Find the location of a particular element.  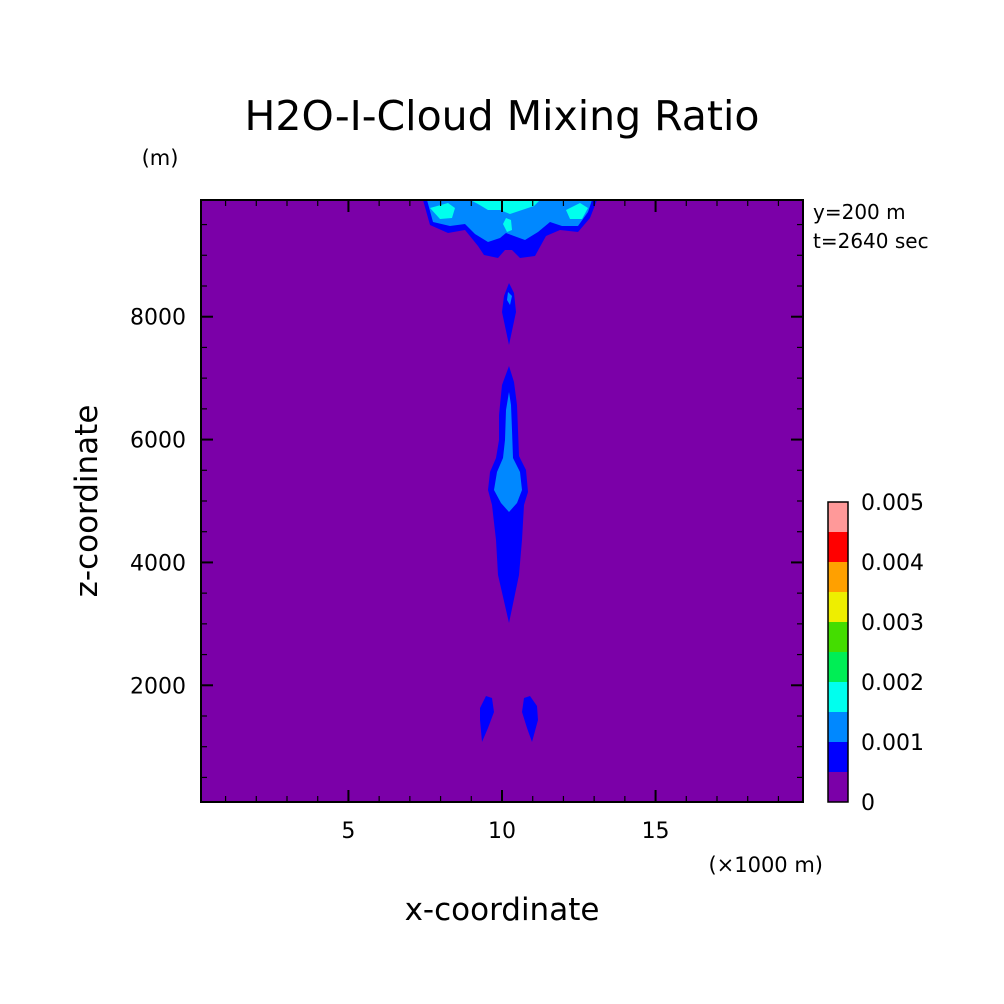

colorbar-label: 0.003 is located at coordinates (892, 623).